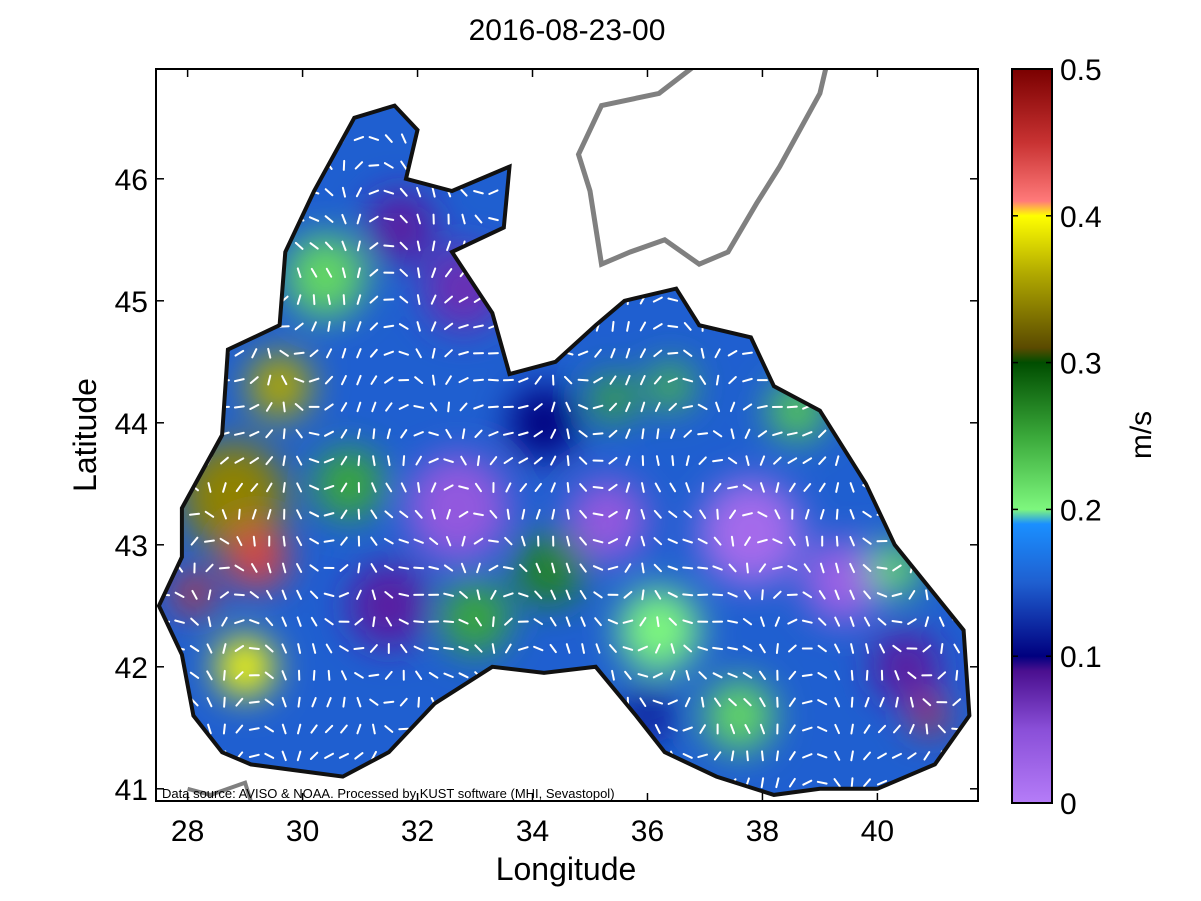 The width and height of the screenshot is (1201, 901). Describe the element at coordinates (131, 546) in the screenshot. I see `y-tick-label: 43` at that location.